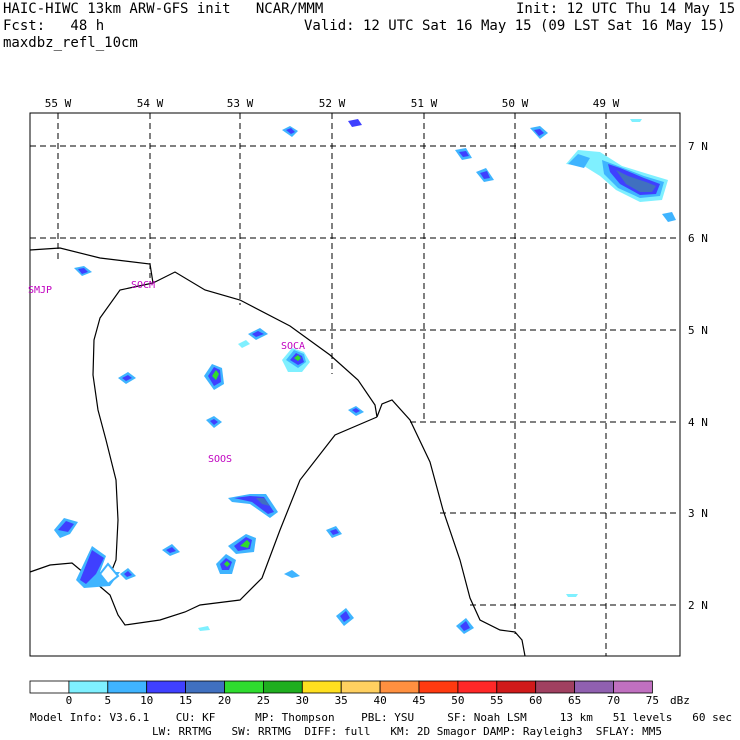 The height and width of the screenshot is (740, 740). I want to click on latitude-labels: 7 N 6 N 5 N 4 N 3 N 2 N, so click(698, 376).